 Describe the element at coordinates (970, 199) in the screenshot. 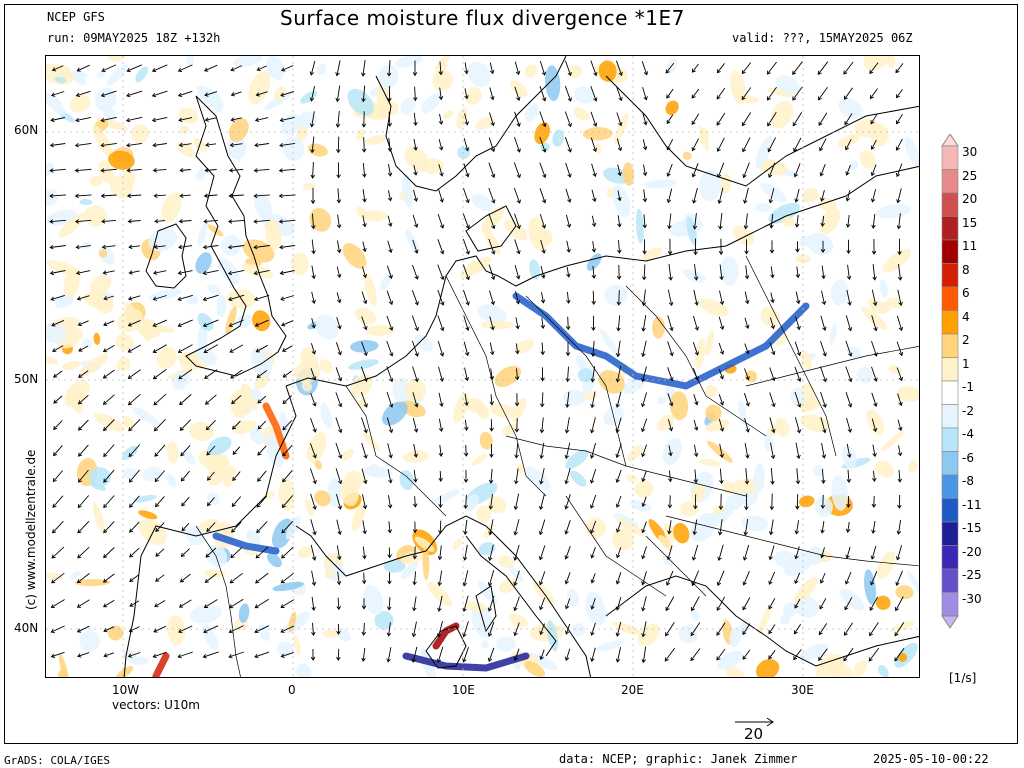

I see `colorbar-tick-label: 20` at that location.